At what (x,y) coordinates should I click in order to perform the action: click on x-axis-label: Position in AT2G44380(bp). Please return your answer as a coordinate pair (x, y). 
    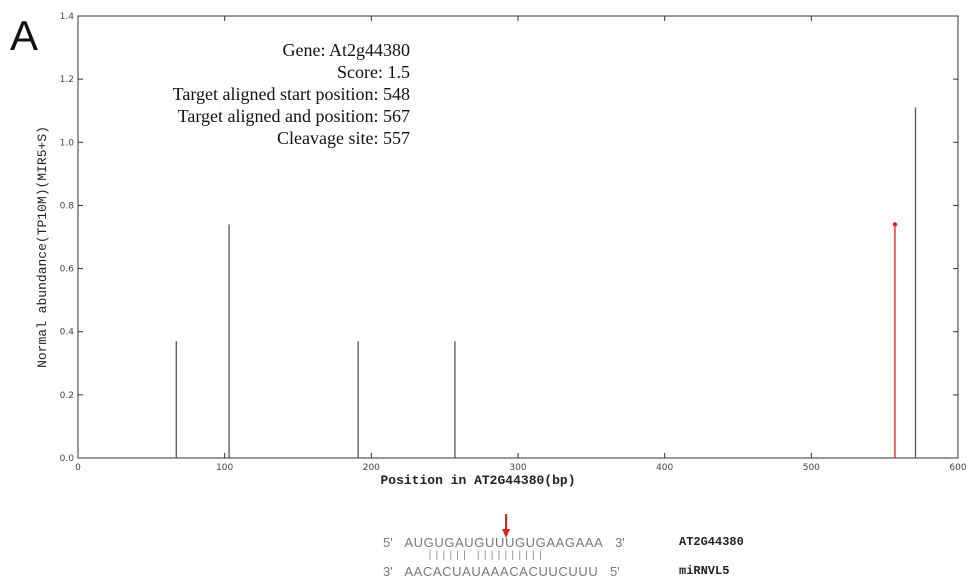
    Looking at the image, I should click on (477, 480).